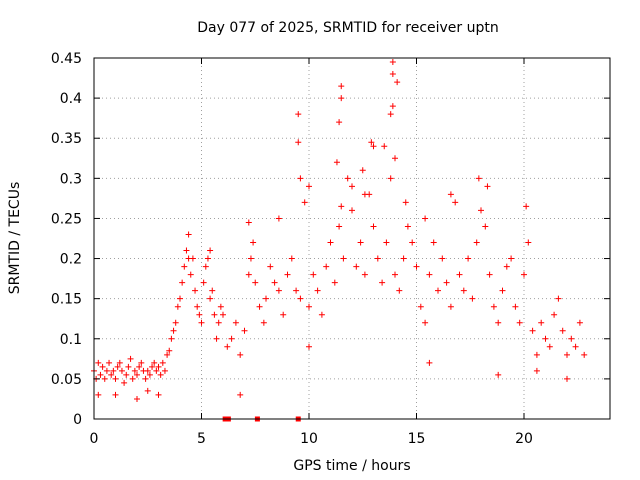 The height and width of the screenshot is (480, 640). Describe the element at coordinates (71, 260) in the screenshot. I see `y-tick-label: 0.2` at that location.